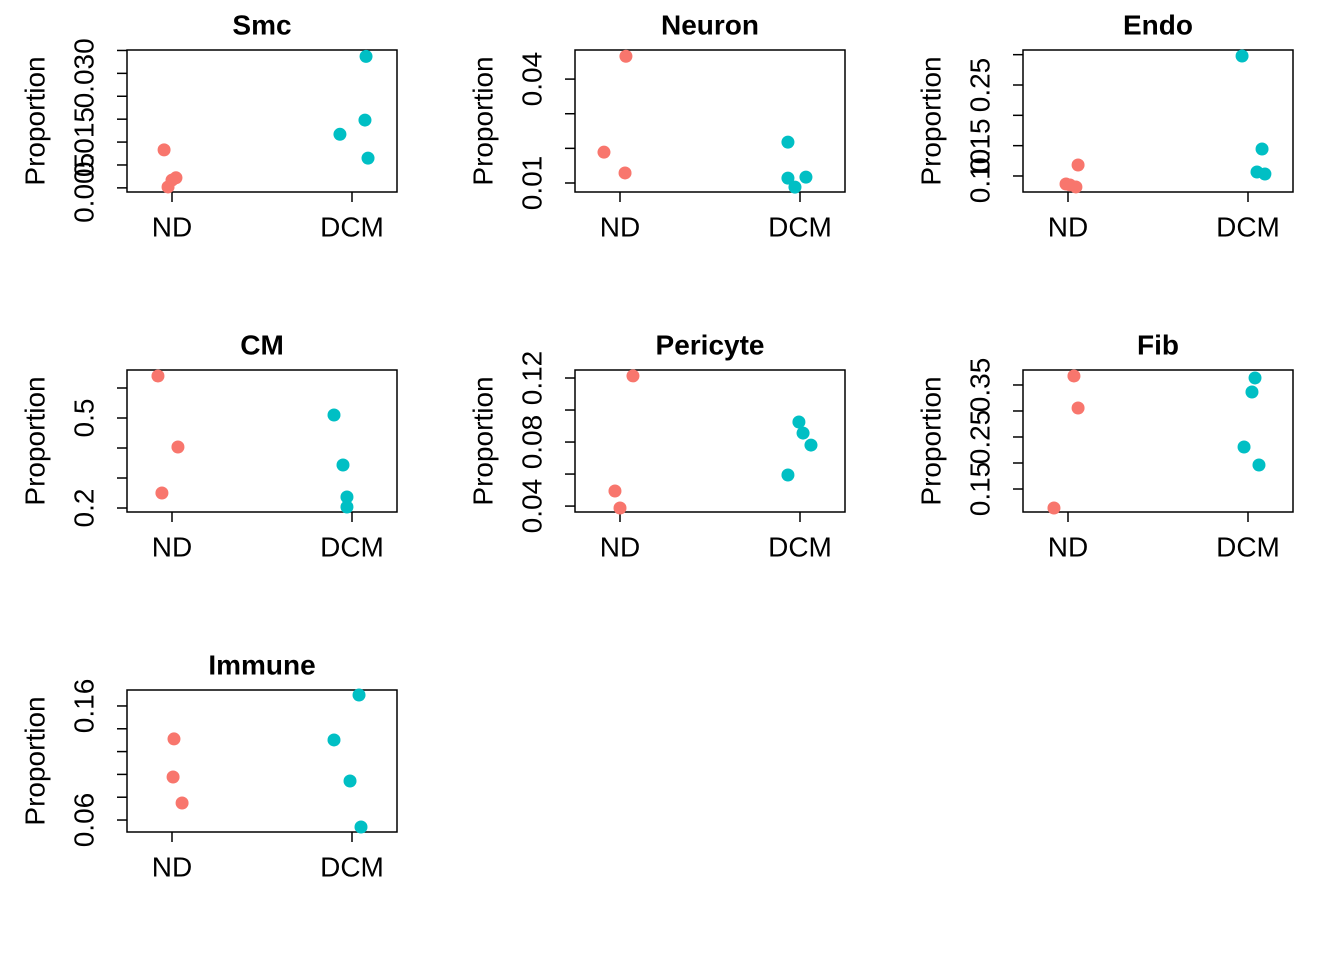 Image resolution: width=1344 pixels, height=960 pixels. What do you see at coordinates (531, 442) in the screenshot?
I see `y-tick-label: 0.08` at bounding box center [531, 442].